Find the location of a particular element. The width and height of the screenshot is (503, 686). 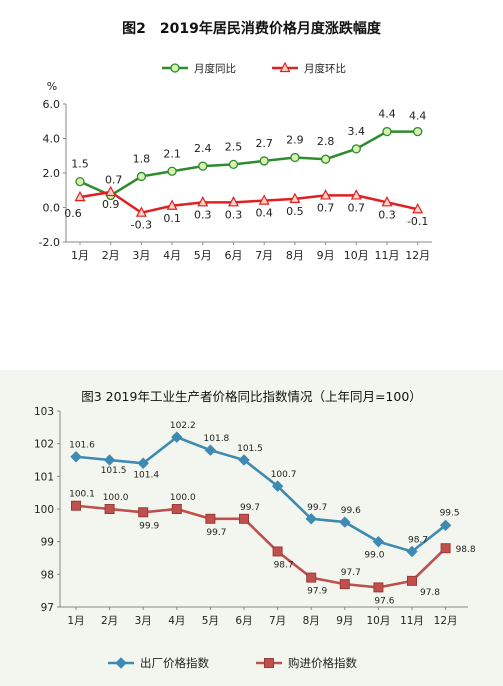

chart-2-x-tick-label: 10月 is located at coordinates (378, 621).